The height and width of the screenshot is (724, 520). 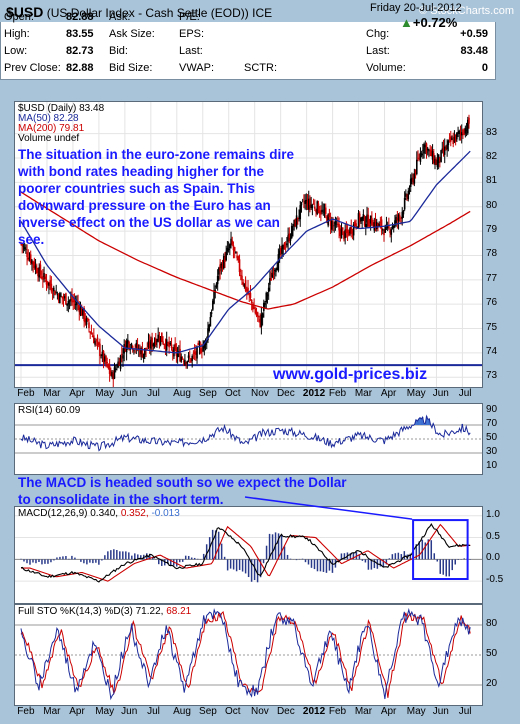 I want to click on chart-header, so click(x=260, y=11).